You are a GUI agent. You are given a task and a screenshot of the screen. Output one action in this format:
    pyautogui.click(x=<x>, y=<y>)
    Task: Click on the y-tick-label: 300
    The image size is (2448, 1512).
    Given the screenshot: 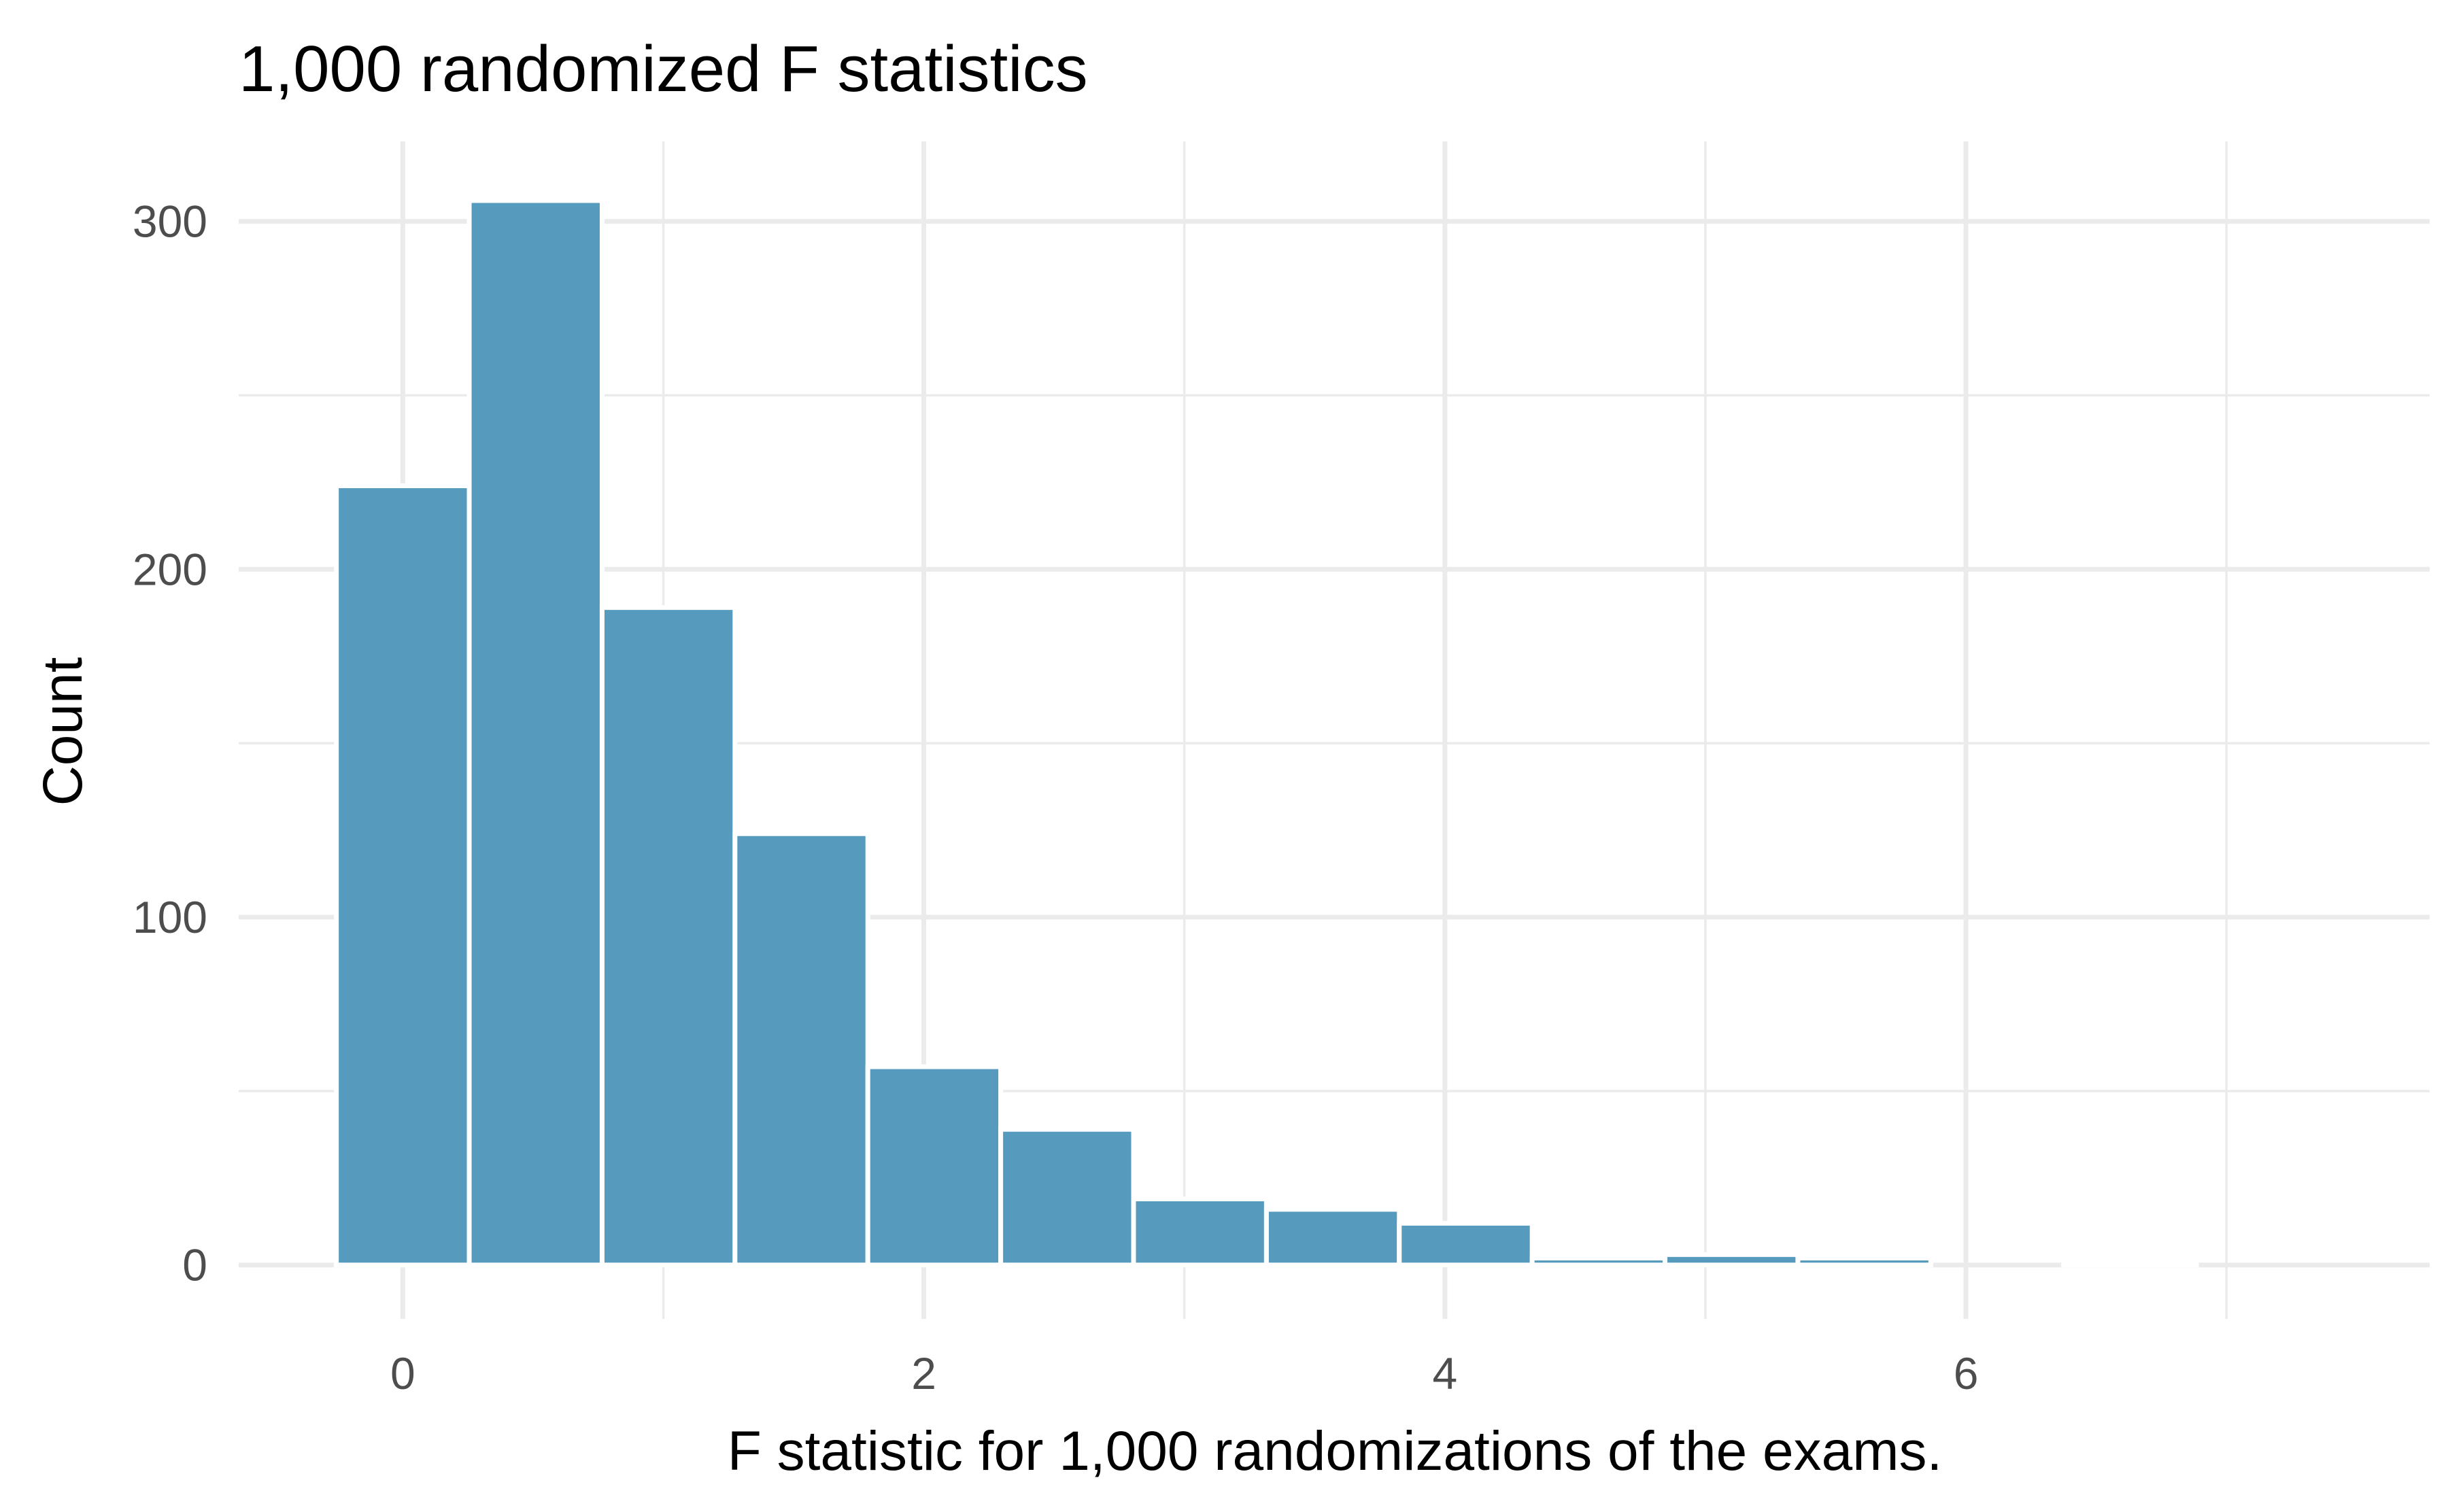 What is the action you would take?
    pyautogui.click(x=170, y=221)
    